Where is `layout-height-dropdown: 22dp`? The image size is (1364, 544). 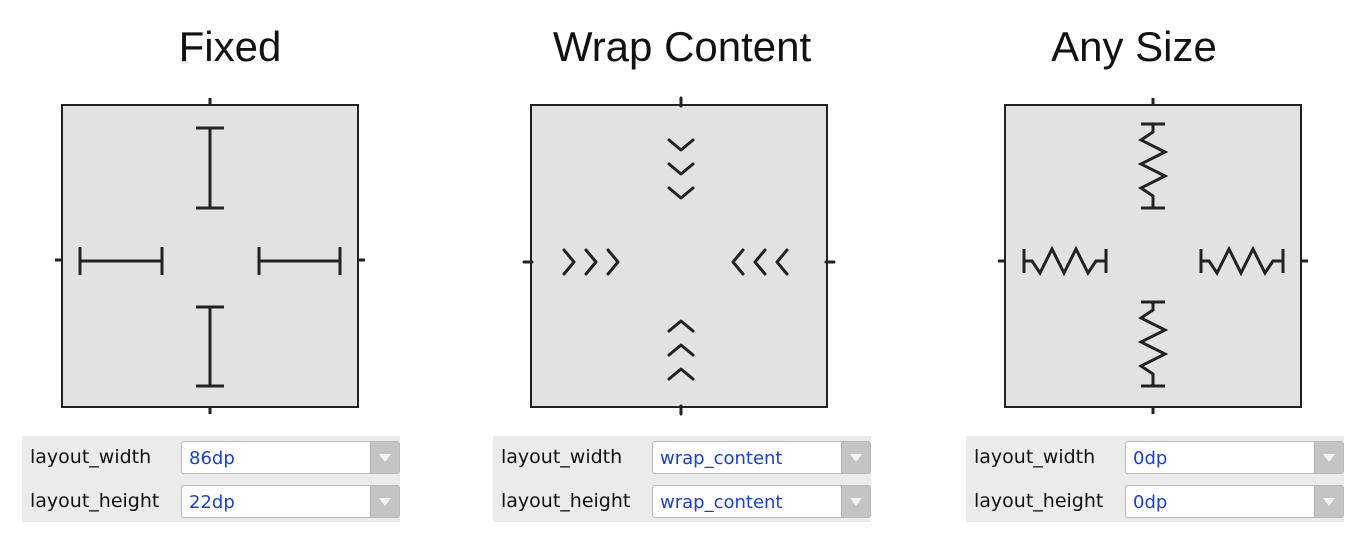
layout-height-dropdown: 22dp is located at coordinates (290, 501).